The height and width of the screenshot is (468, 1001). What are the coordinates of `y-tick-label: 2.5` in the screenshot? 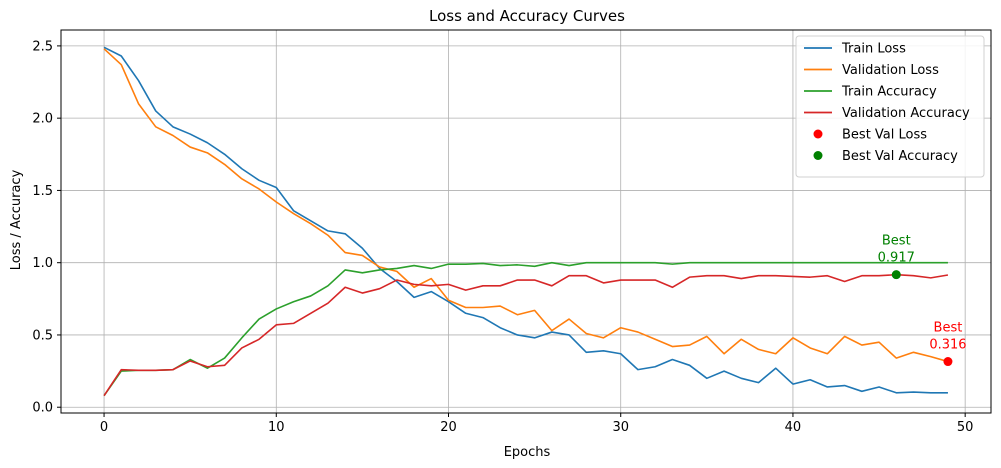 It's located at (42, 46).